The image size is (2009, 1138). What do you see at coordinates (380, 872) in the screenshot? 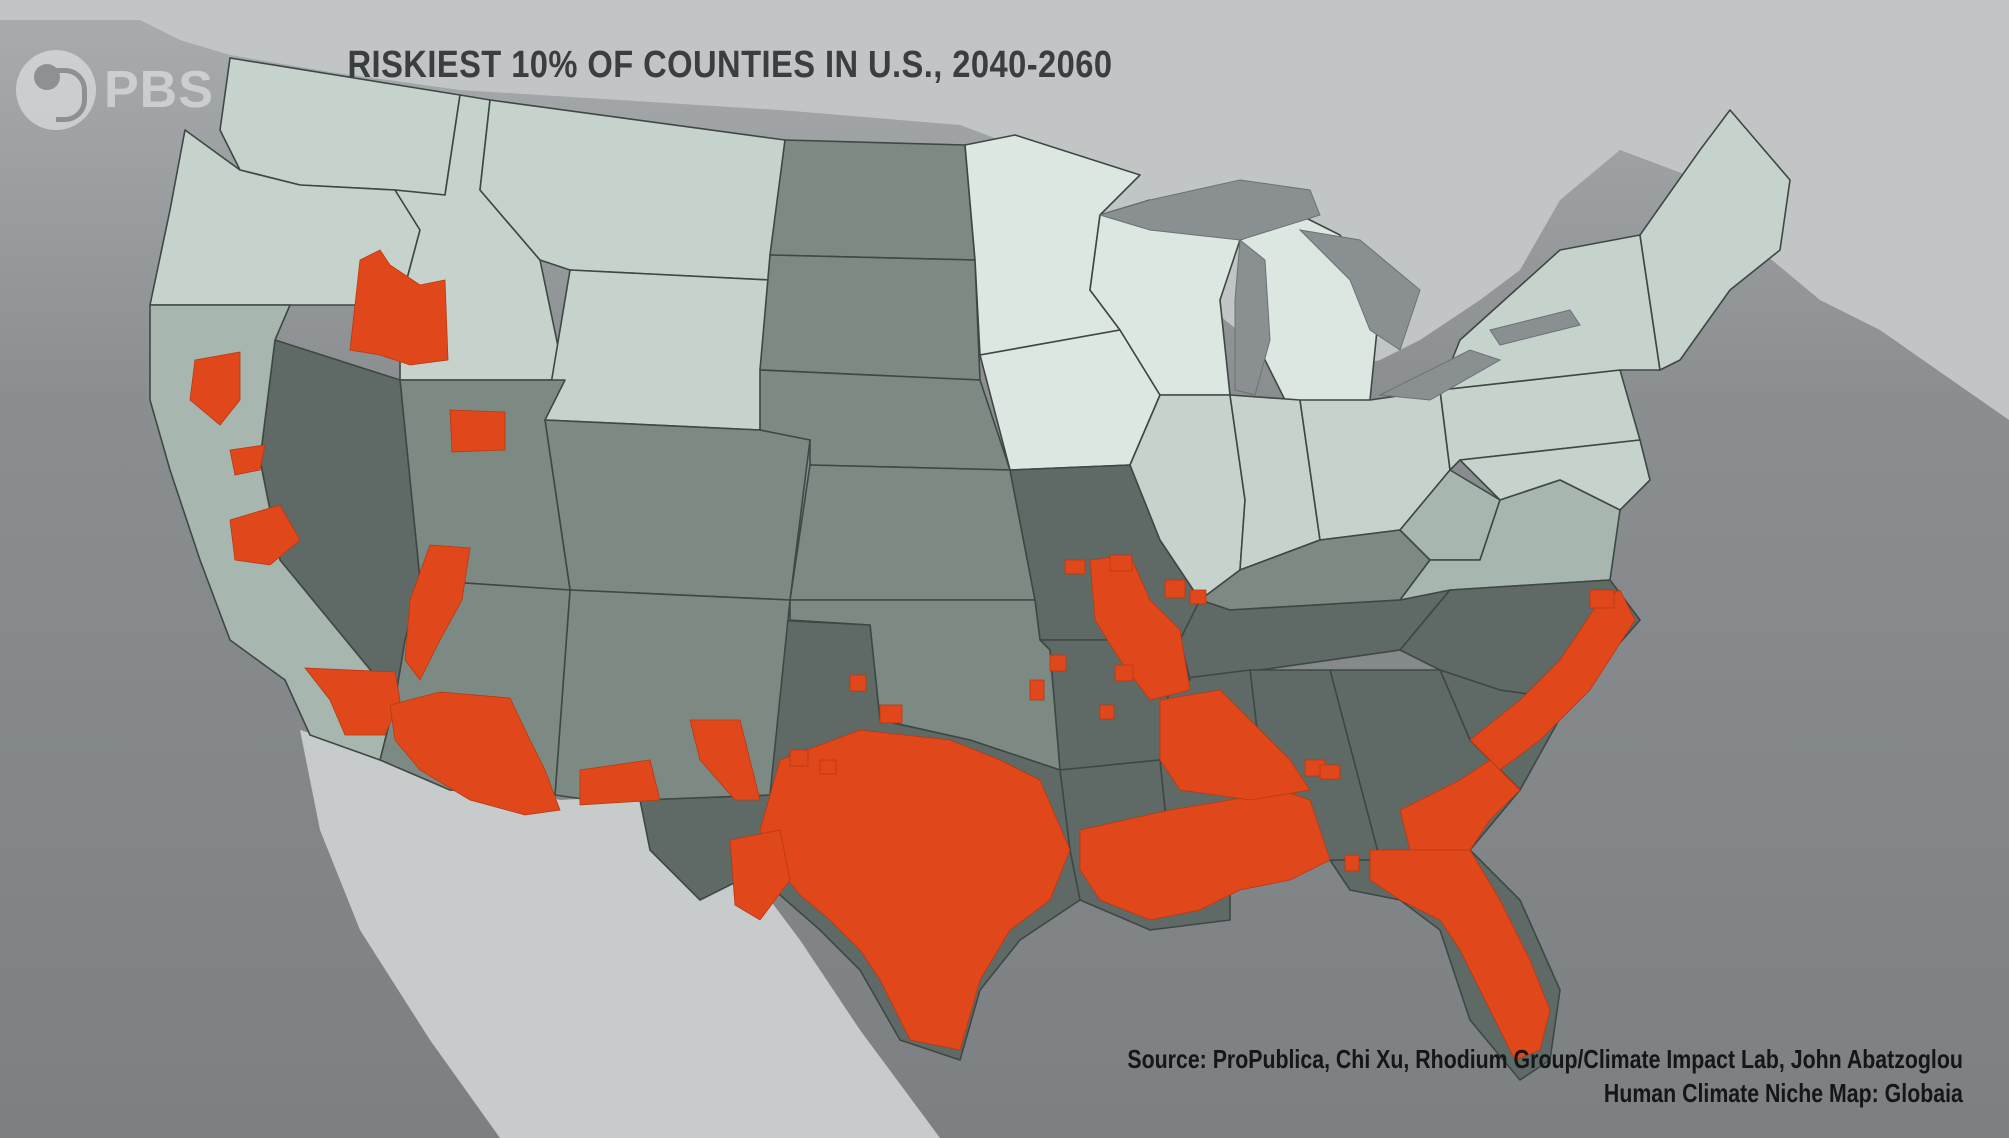
I see `baja-peninsula` at bounding box center [380, 872].